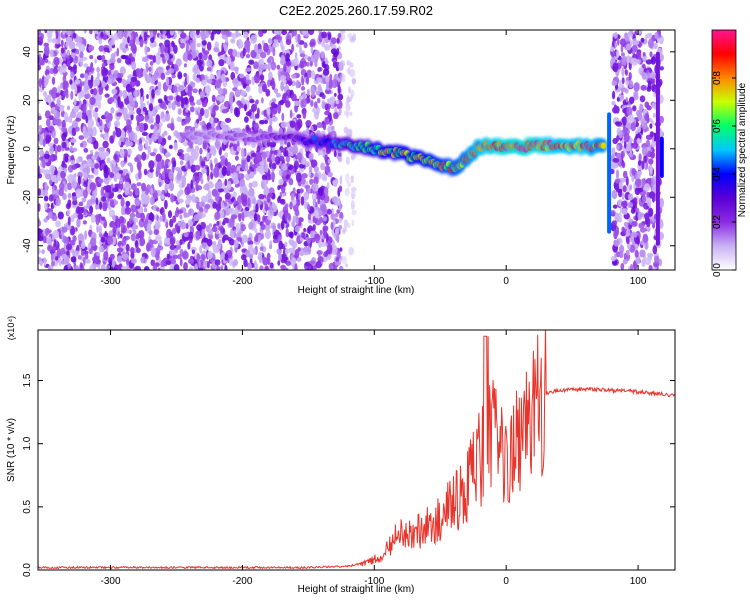 Image resolution: width=750 pixels, height=600 pixels. I want to click on x-tick-label: 100, so click(638, 581).